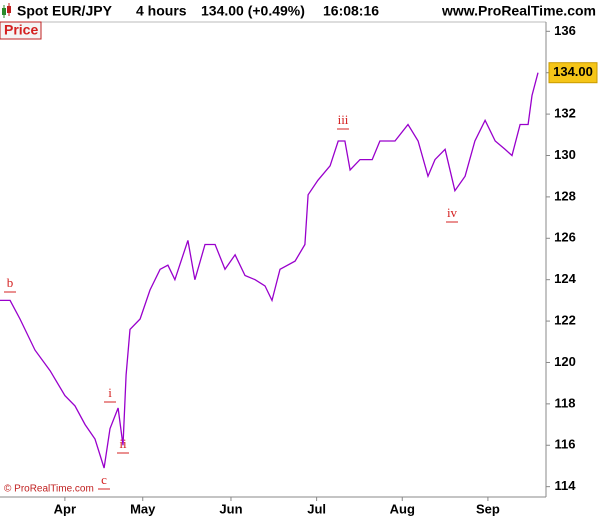 The image size is (600, 519). Describe the element at coordinates (565, 195) in the screenshot. I see `y-tick-label: 128` at that location.